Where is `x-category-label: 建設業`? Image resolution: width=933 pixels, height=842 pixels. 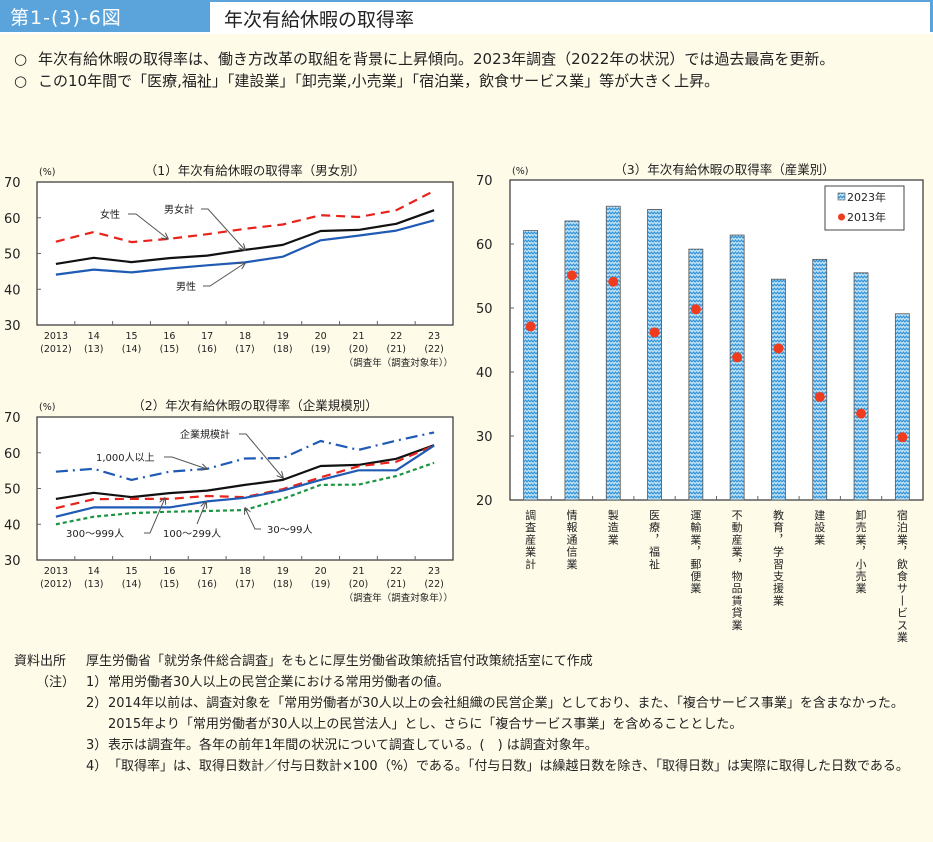
x-category-label: 建設業 is located at coordinates (819, 527).